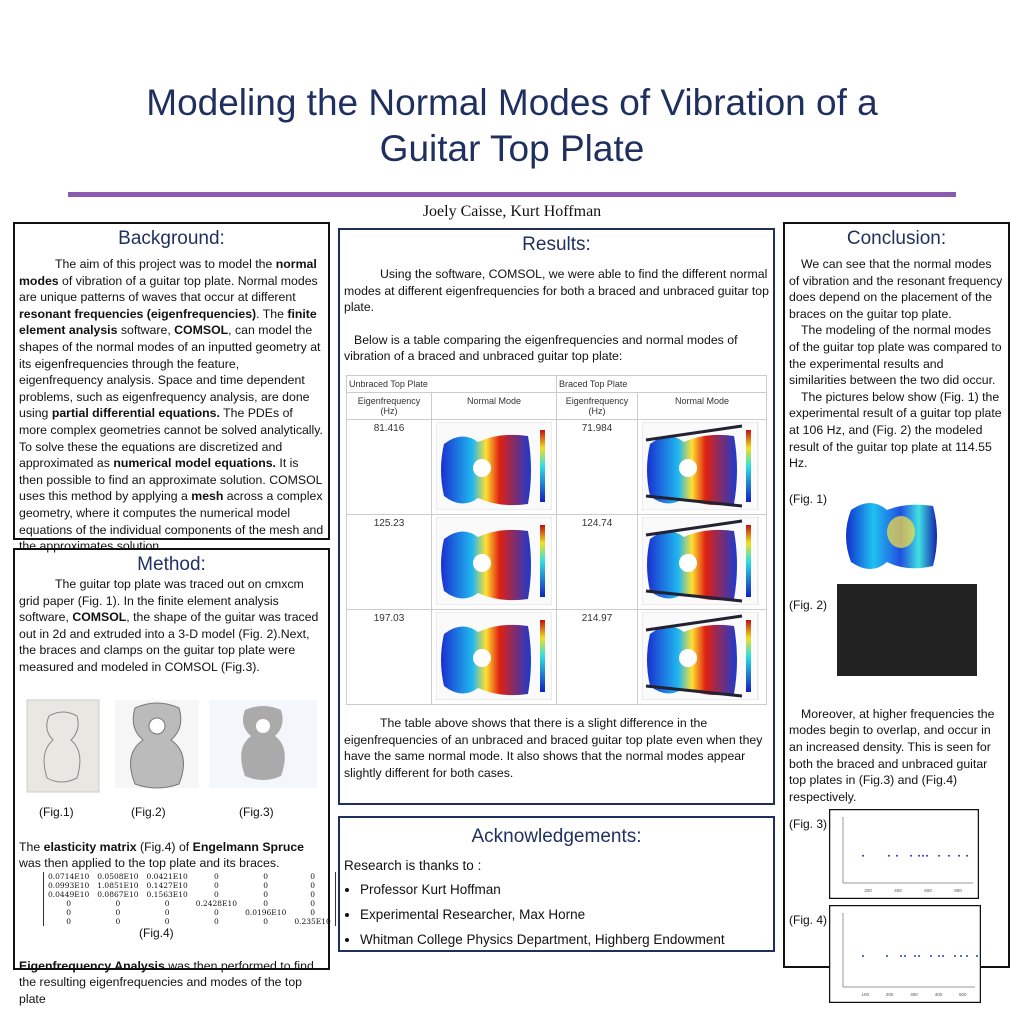 The height and width of the screenshot is (1011, 1024). I want to click on caption: (Fig.3), so click(256, 811).